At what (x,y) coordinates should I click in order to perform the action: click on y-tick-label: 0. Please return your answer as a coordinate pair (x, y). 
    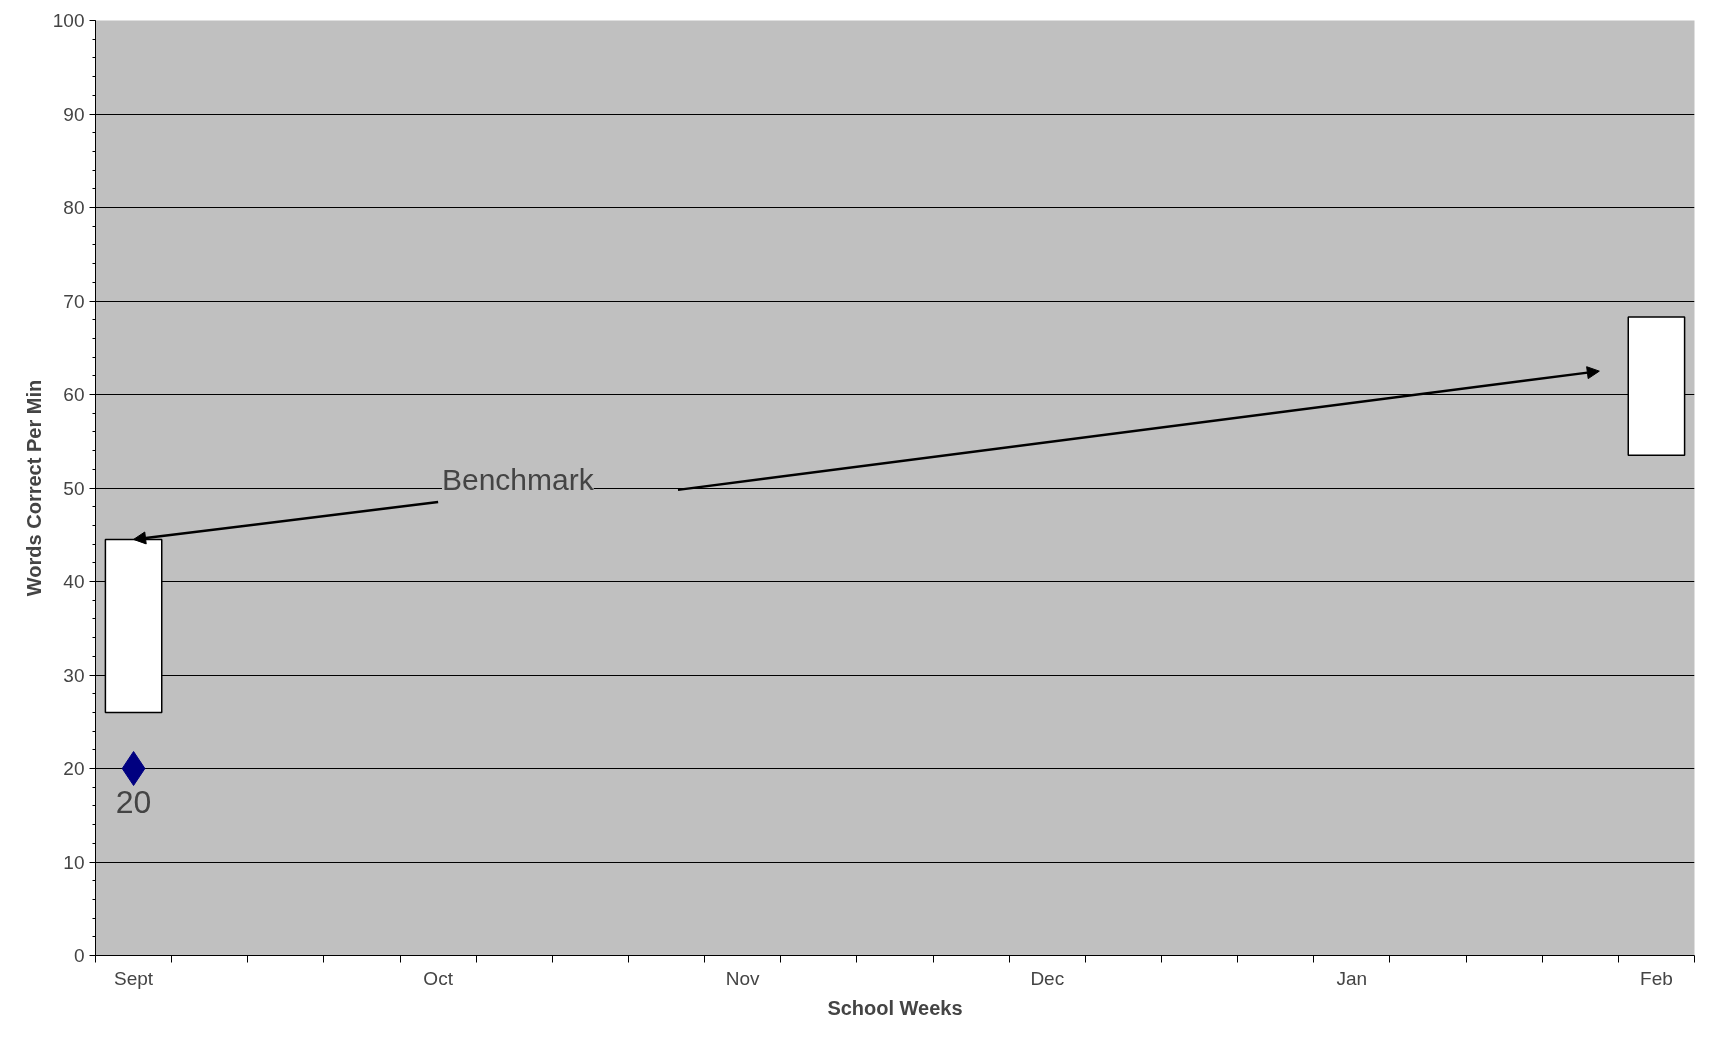
    Looking at the image, I should click on (79, 955).